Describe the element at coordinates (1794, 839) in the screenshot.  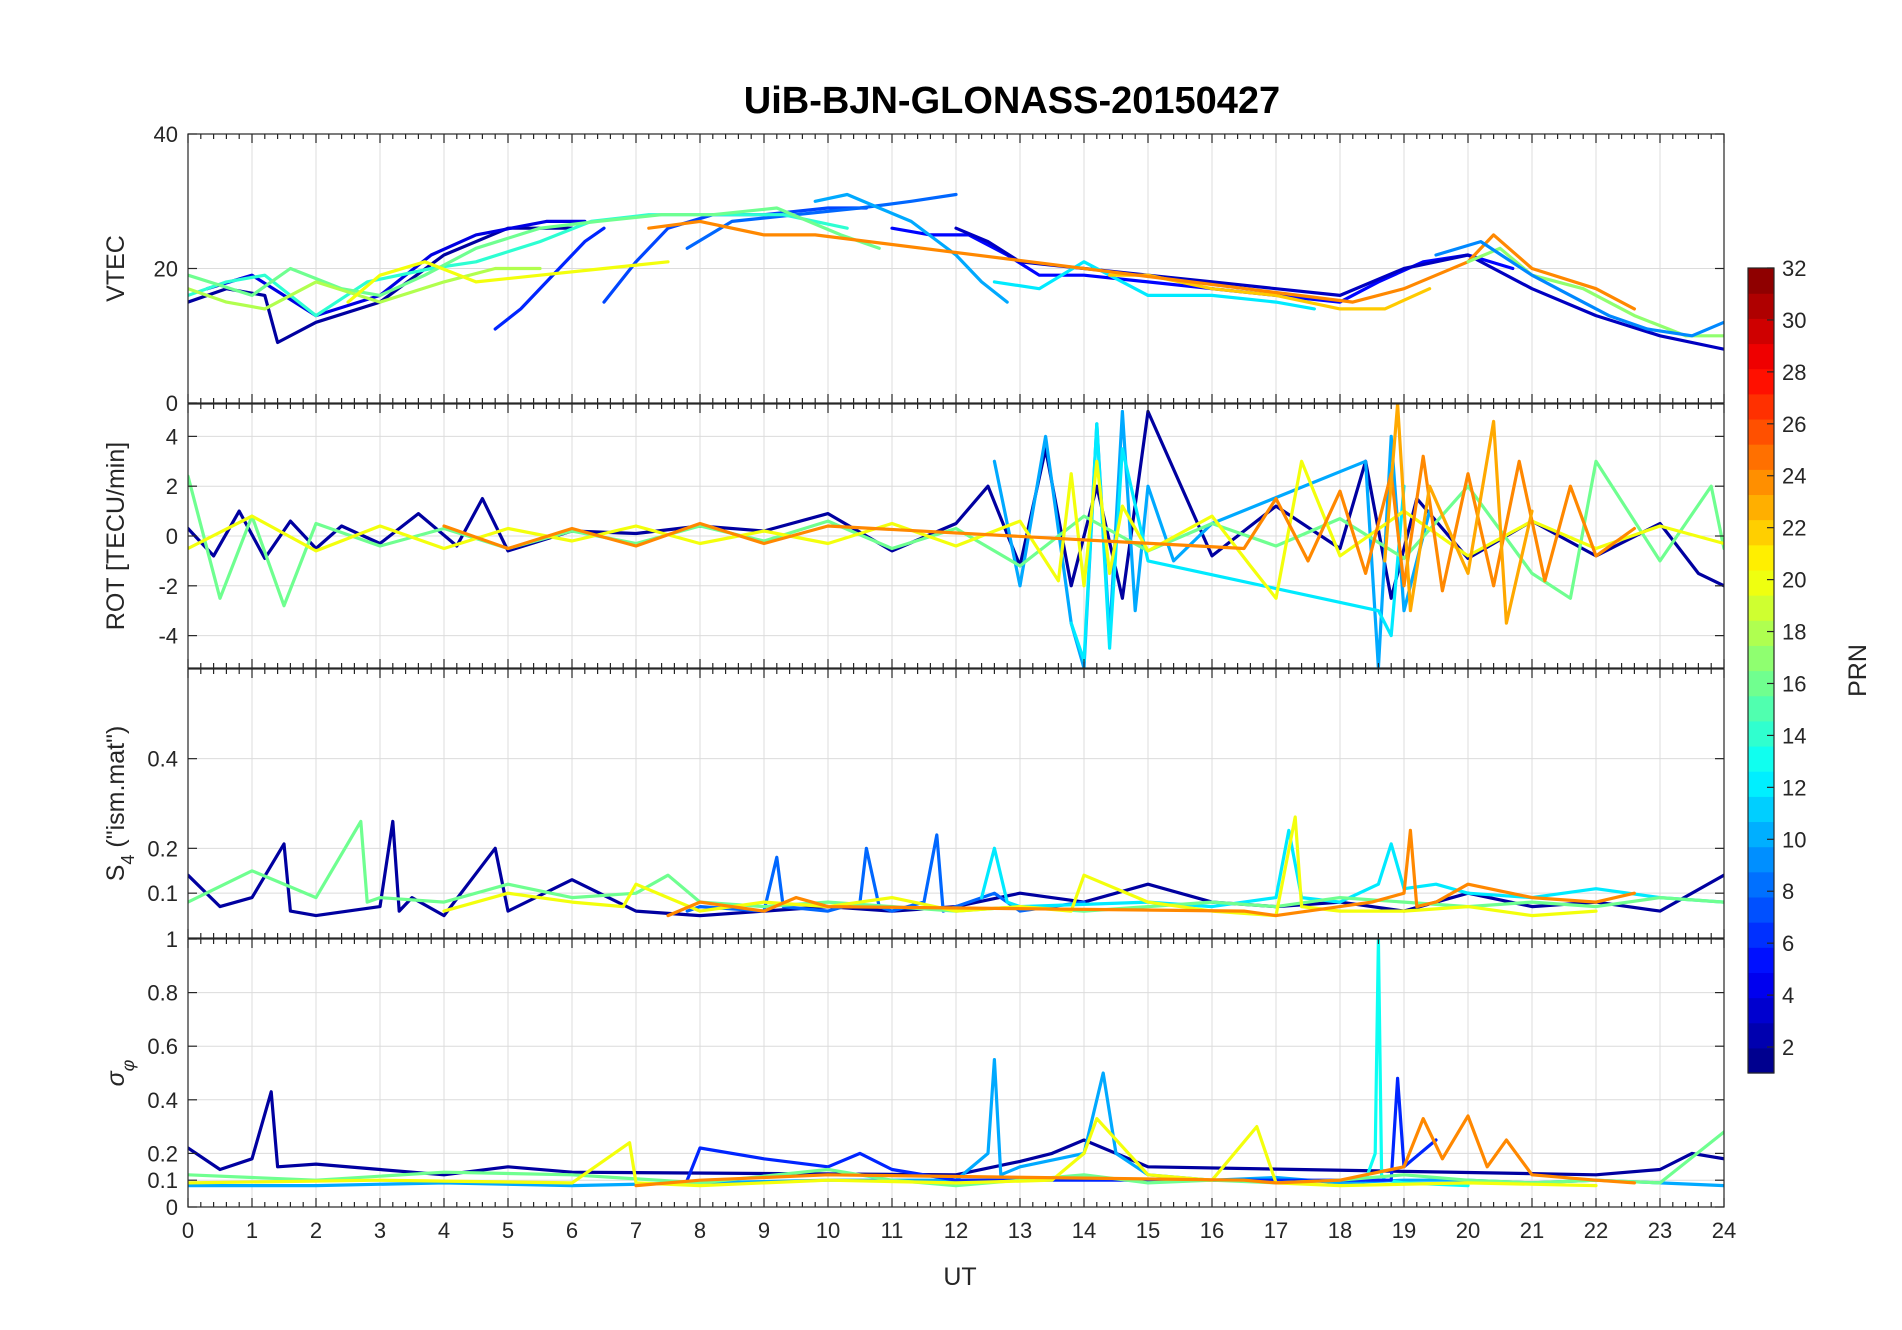
I see `colorbar-tick-label: 10` at that location.